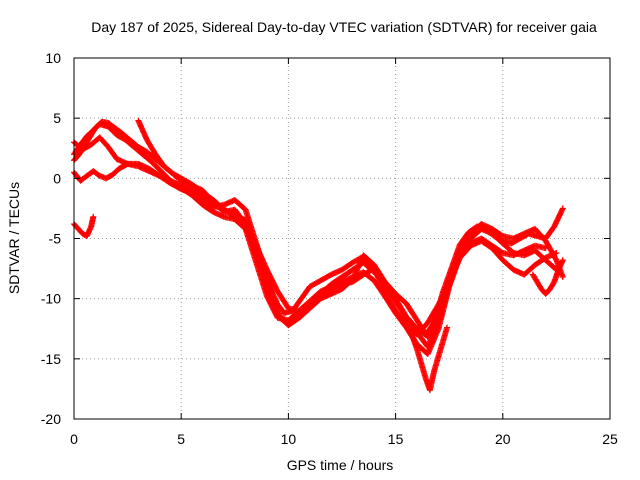  Describe the element at coordinates (51, 419) in the screenshot. I see `y-tick-label: -20` at that location.